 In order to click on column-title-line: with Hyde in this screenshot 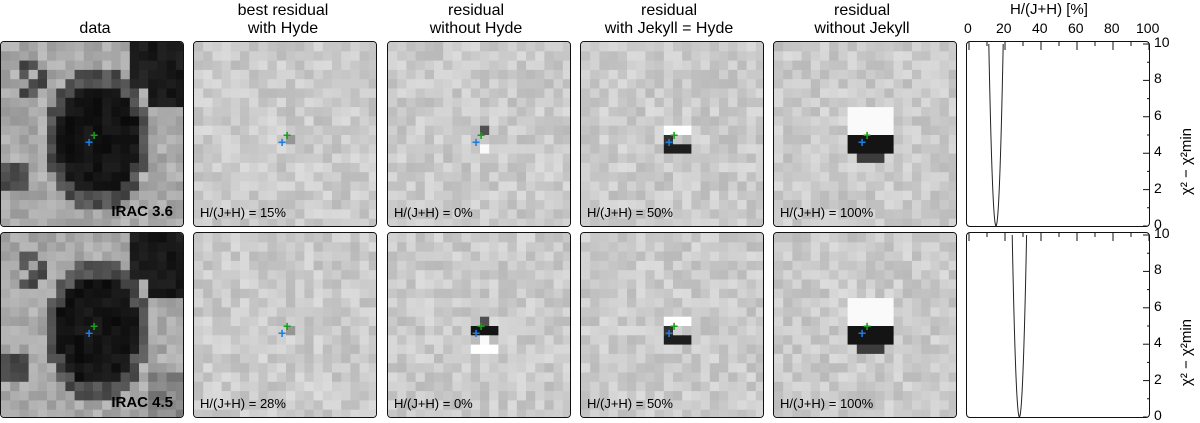, I will do `click(283, 28)`.